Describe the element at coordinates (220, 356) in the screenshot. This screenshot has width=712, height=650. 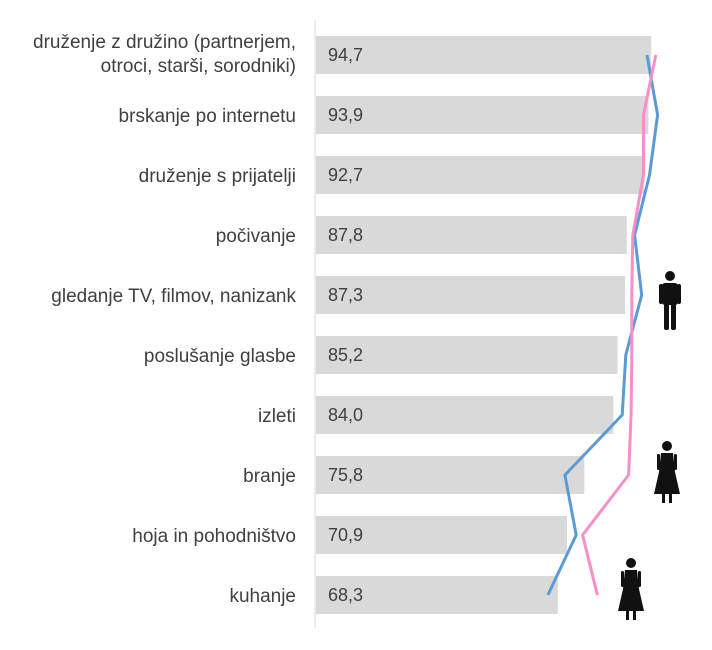
I see `category-label: poslušanje glasbe` at that location.